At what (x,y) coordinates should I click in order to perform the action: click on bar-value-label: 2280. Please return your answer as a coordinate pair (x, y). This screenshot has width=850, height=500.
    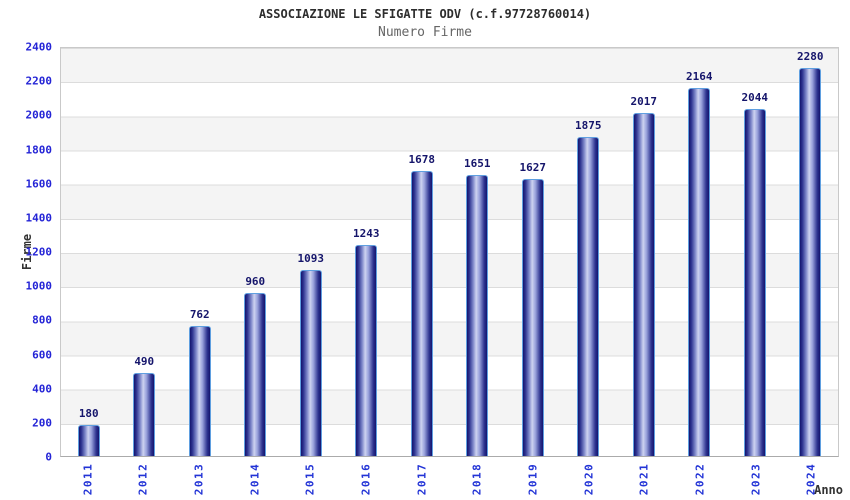
    Looking at the image, I should click on (810, 57).